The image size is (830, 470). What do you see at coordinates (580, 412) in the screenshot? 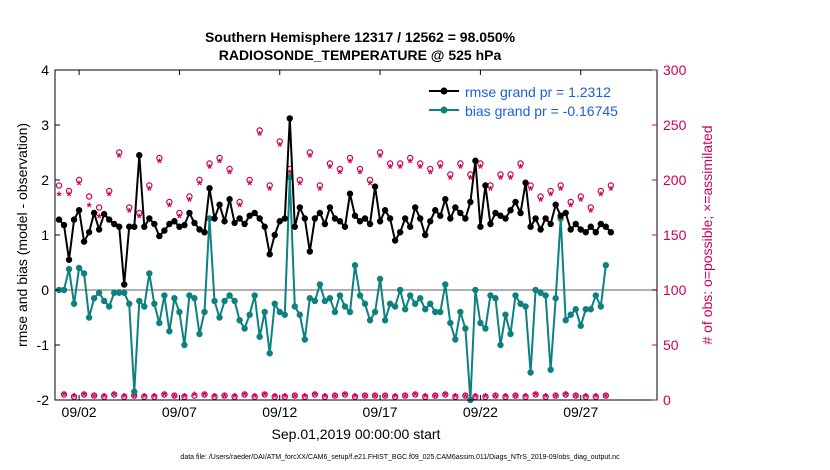
I see `x-tick-label: 09/27` at bounding box center [580, 412].